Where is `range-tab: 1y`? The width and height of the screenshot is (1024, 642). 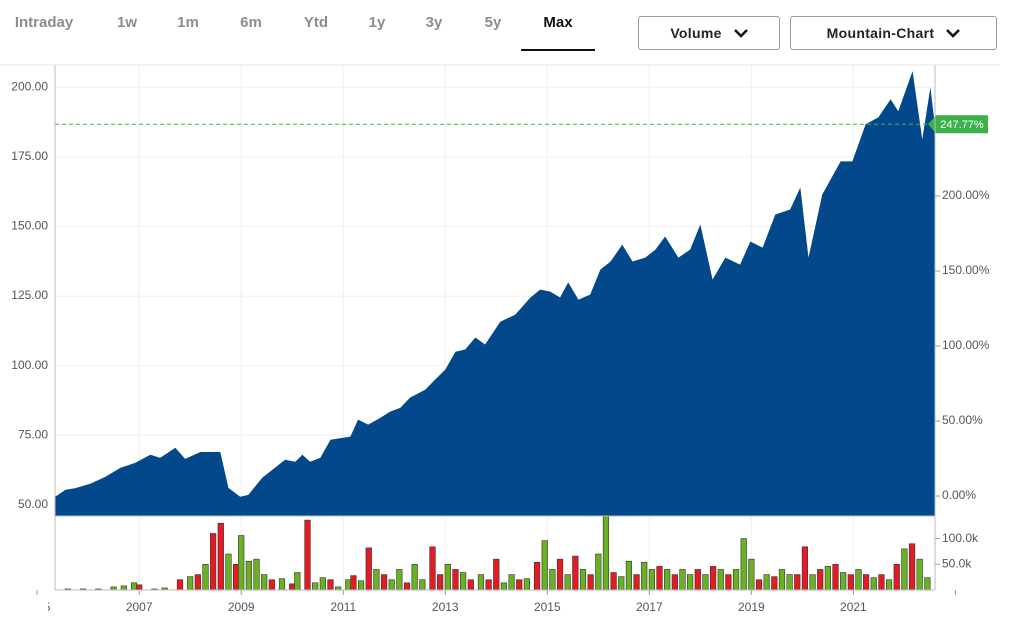 range-tab: 1y is located at coordinates (377, 22).